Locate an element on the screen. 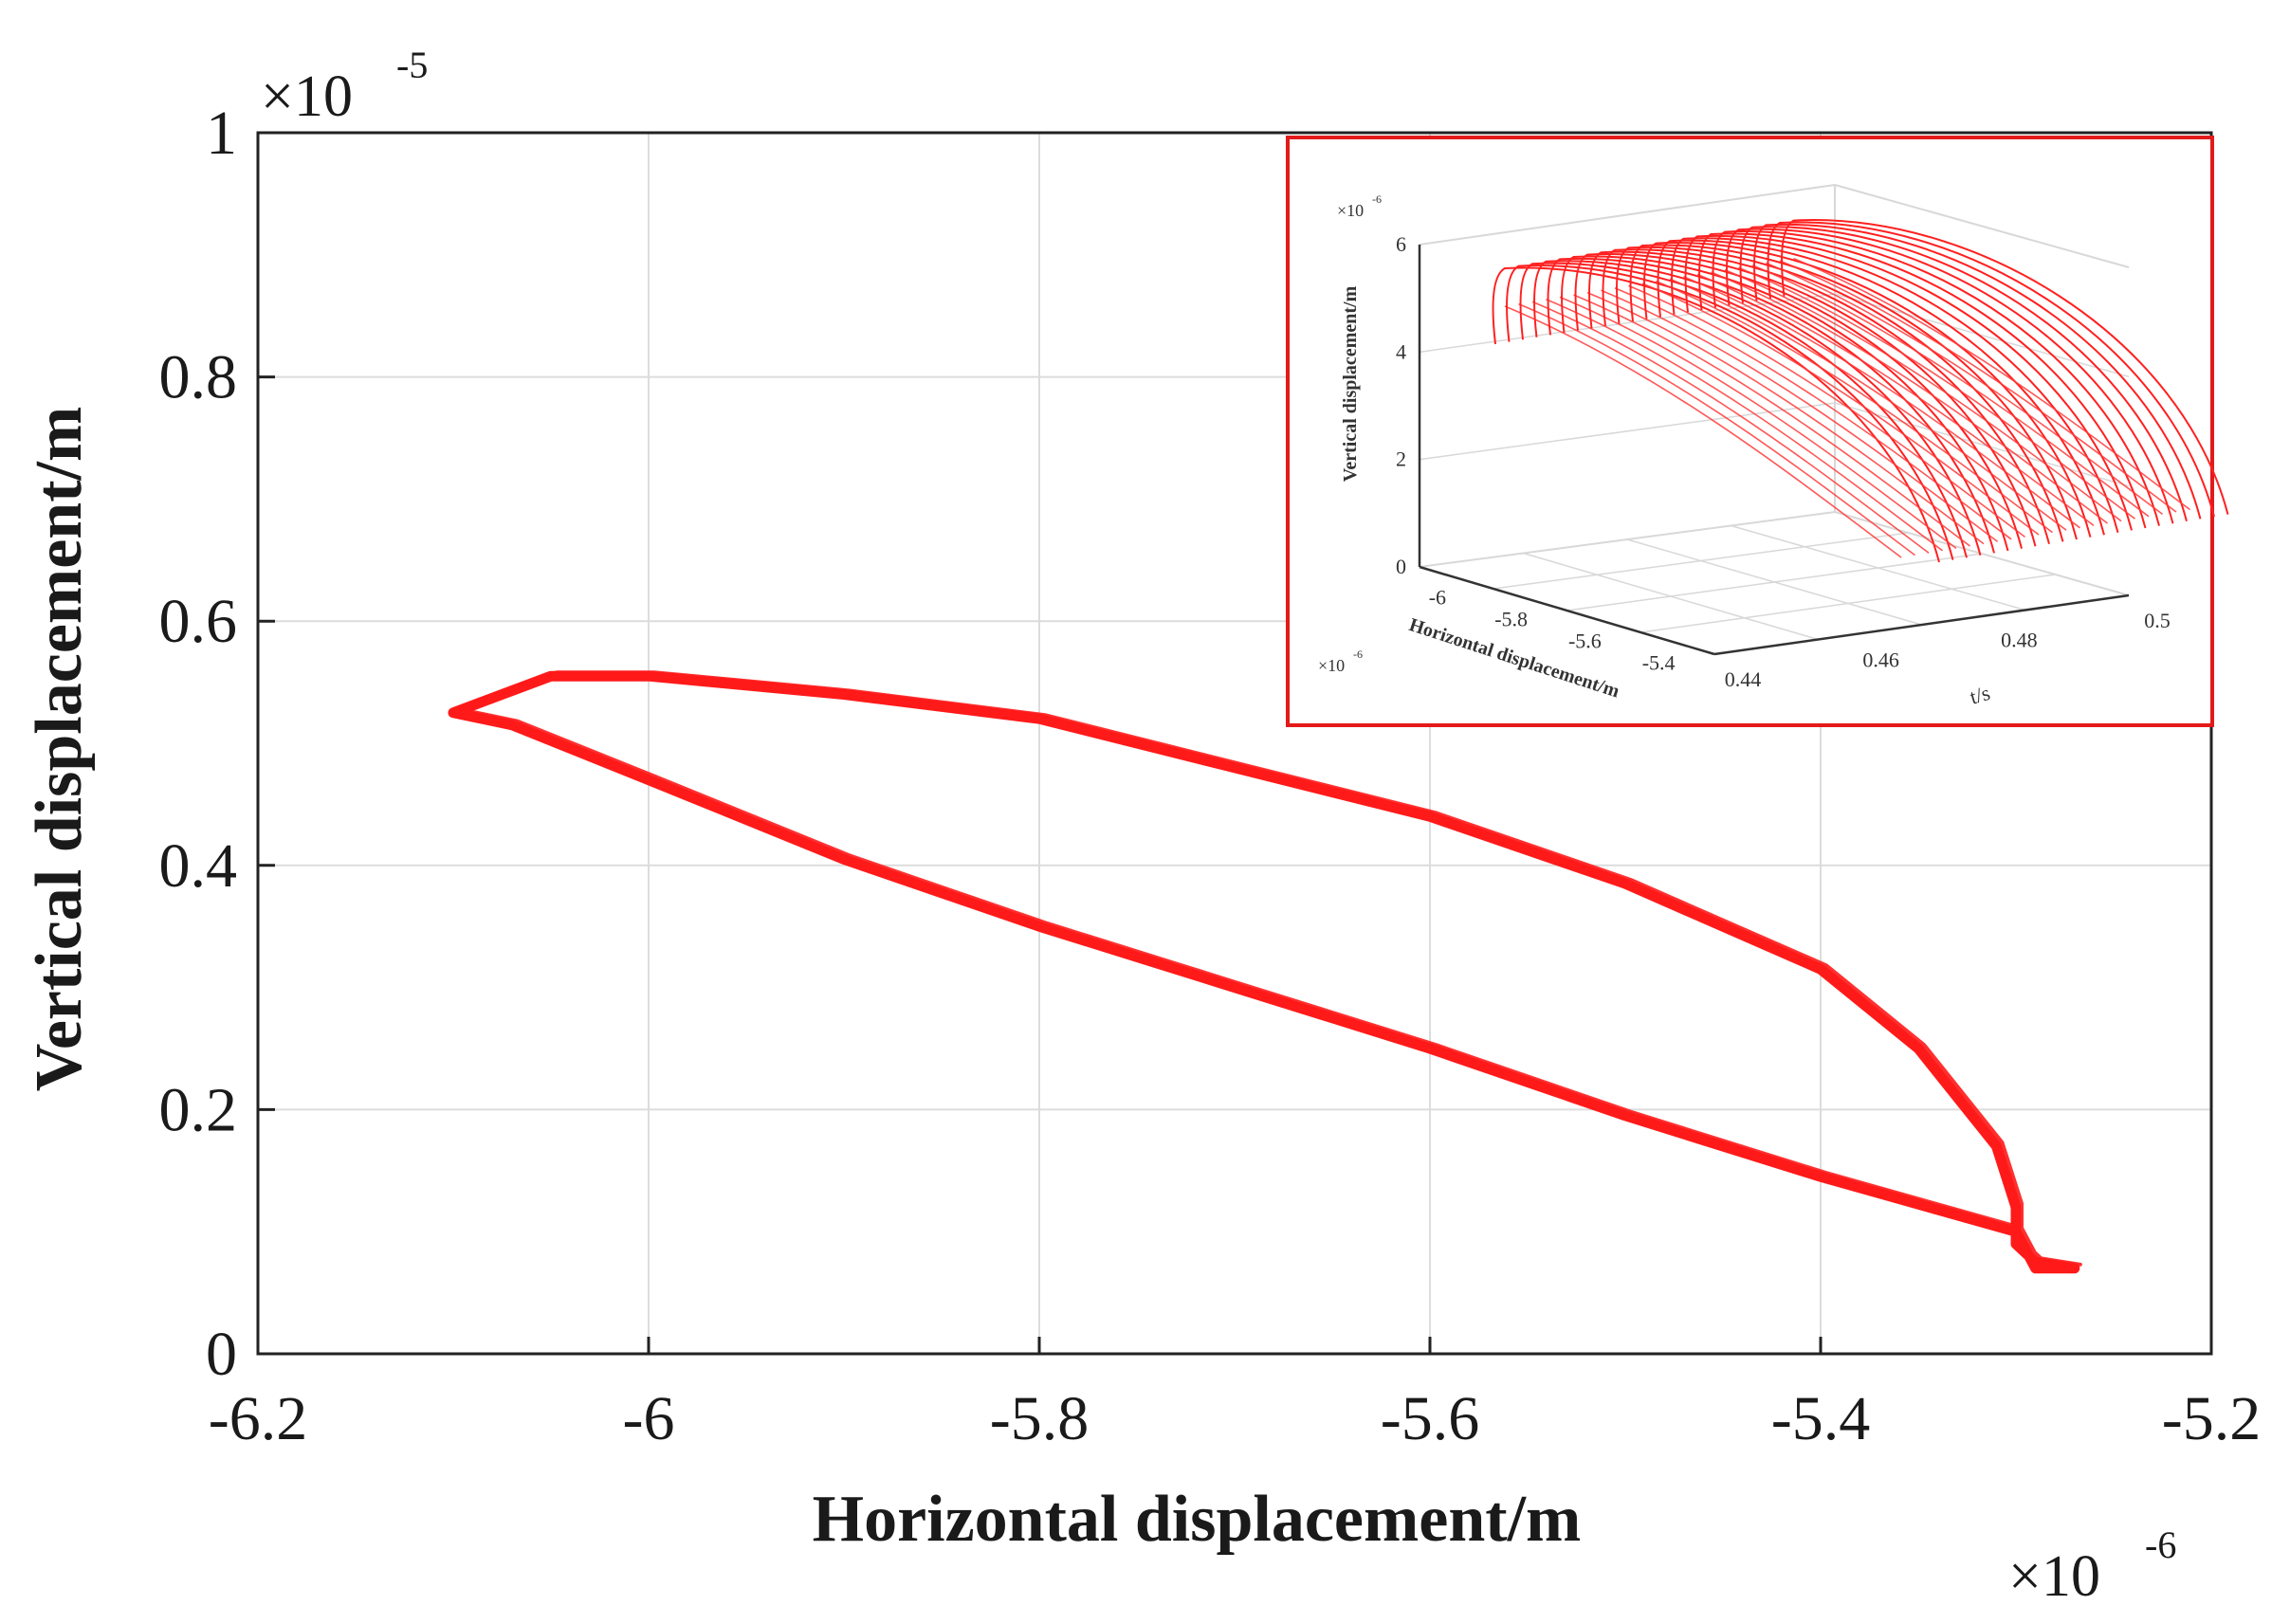 The width and height of the screenshot is (2290, 1624). inset-x-axis is located at coordinates (1567, 610).